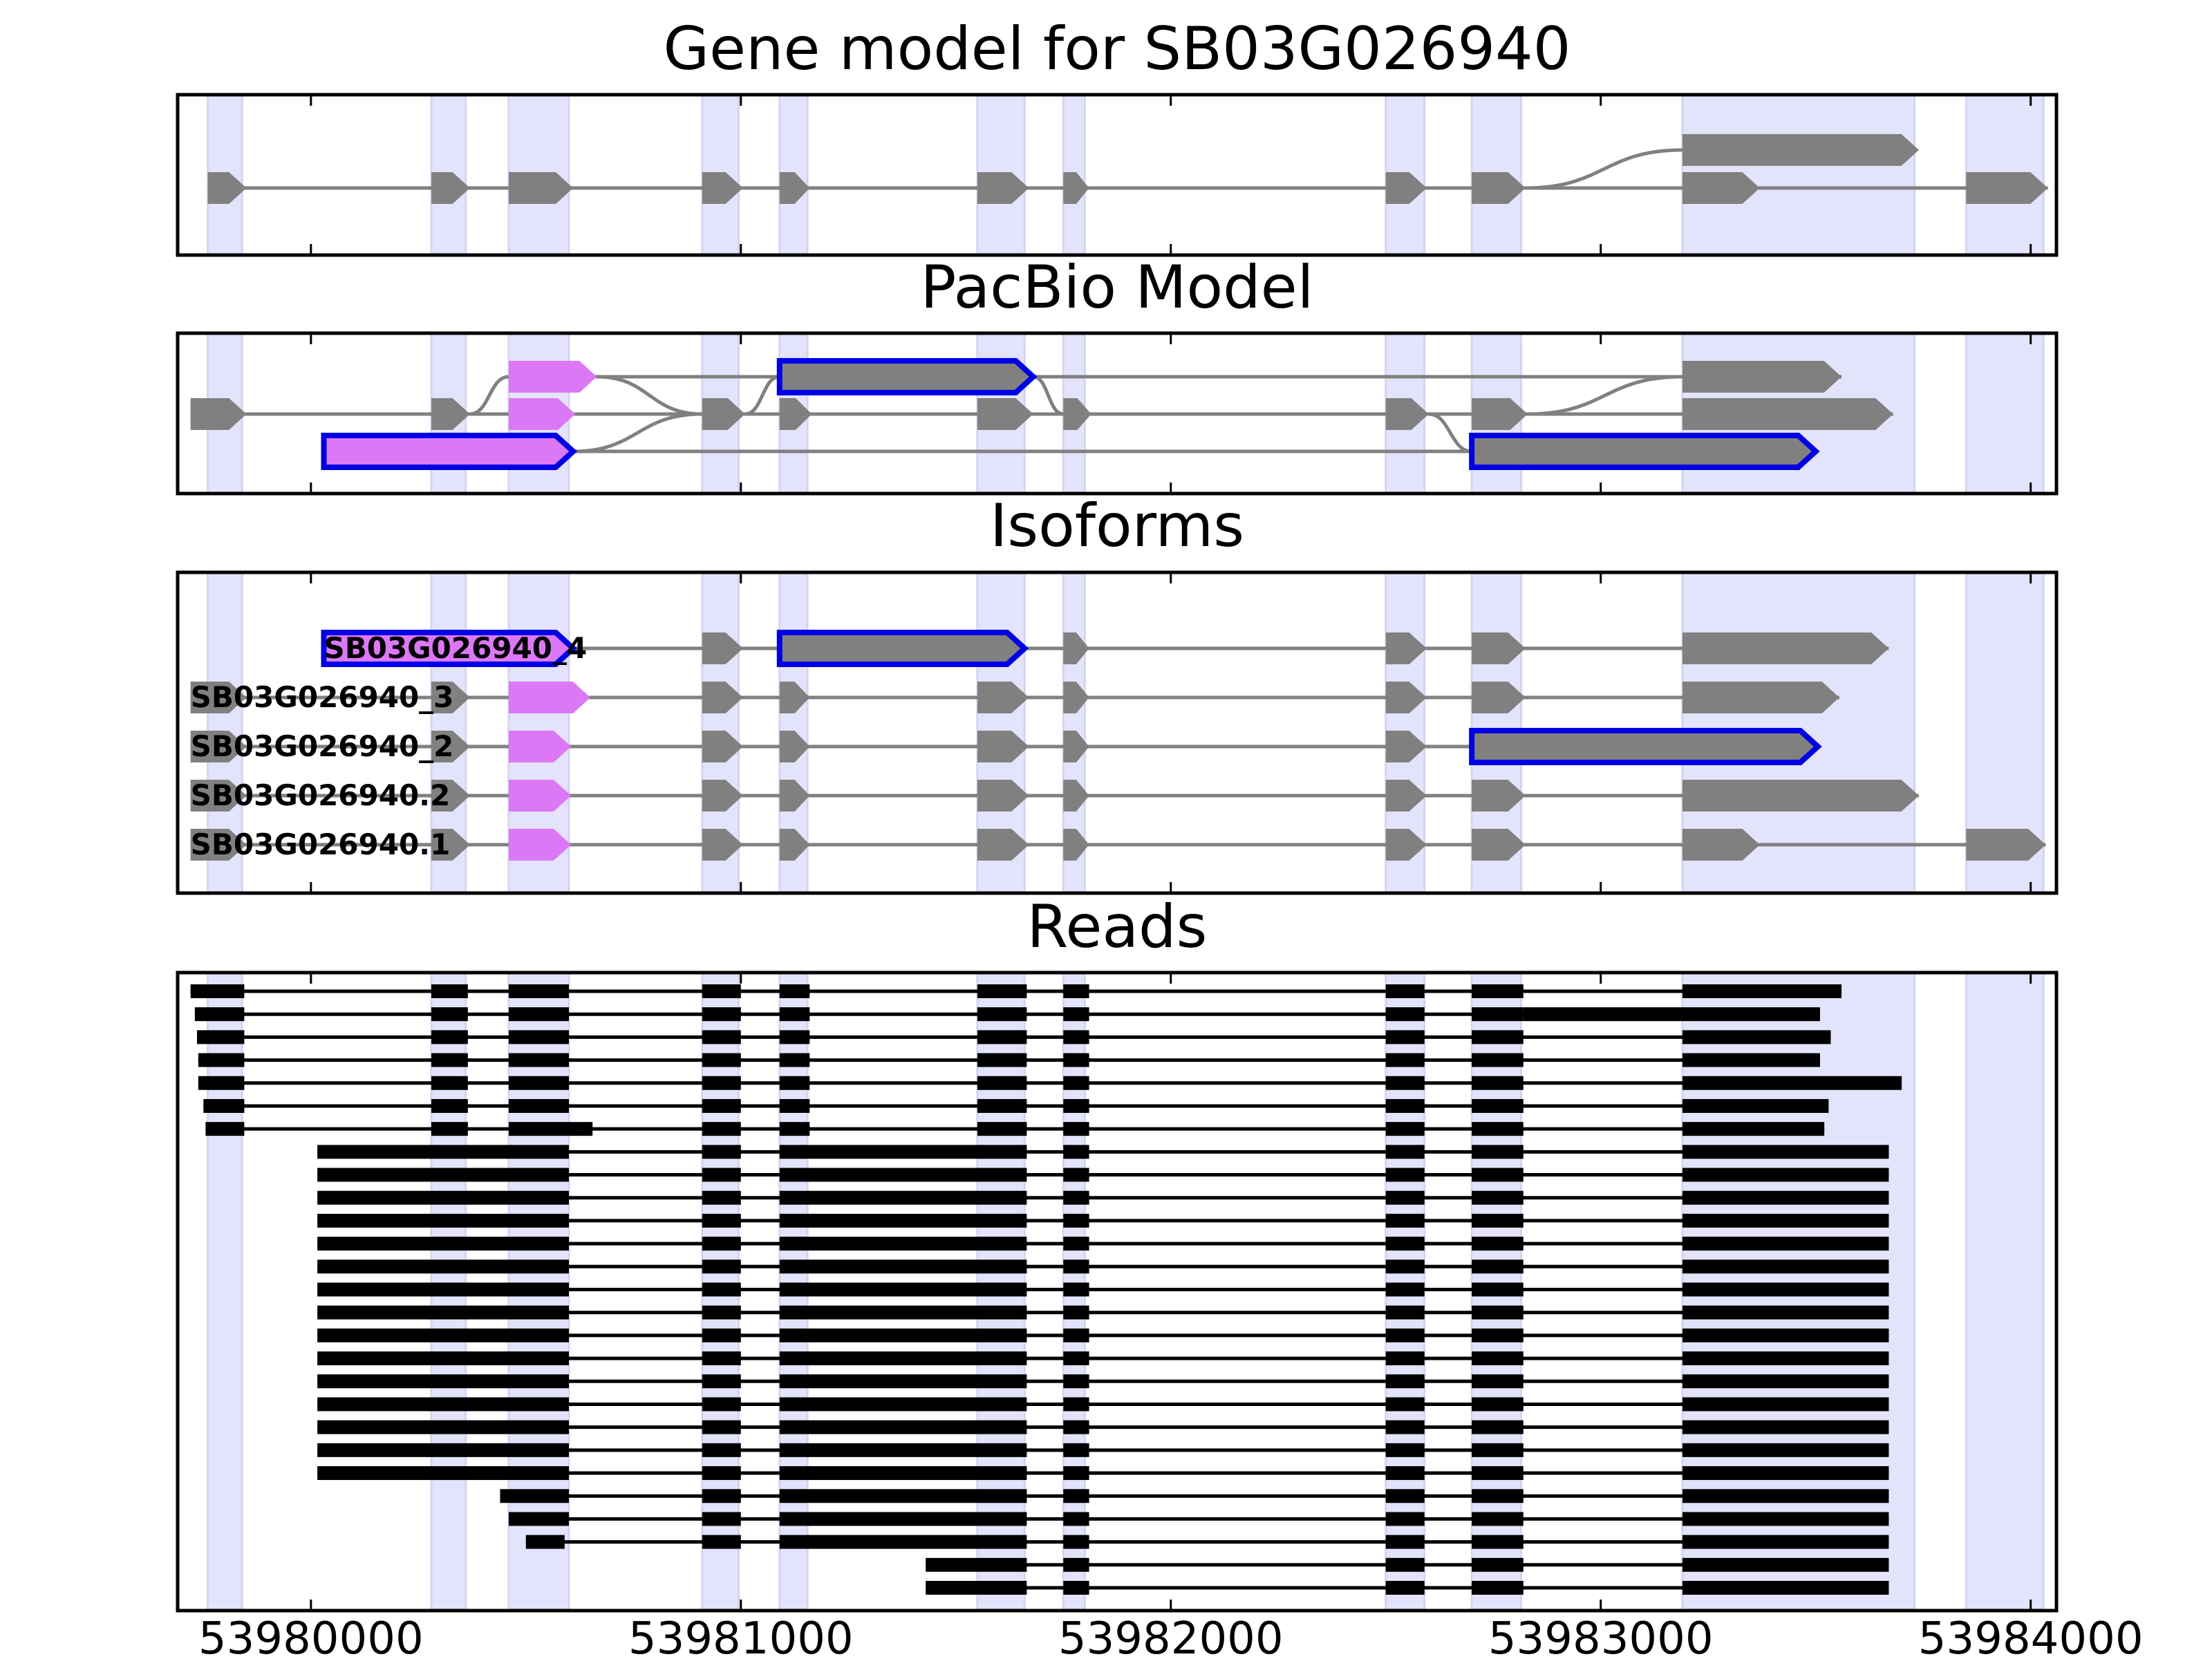 The width and height of the screenshot is (2212, 1659). What do you see at coordinates (637, 433) in the screenshot?
I see `splice-connector` at bounding box center [637, 433].